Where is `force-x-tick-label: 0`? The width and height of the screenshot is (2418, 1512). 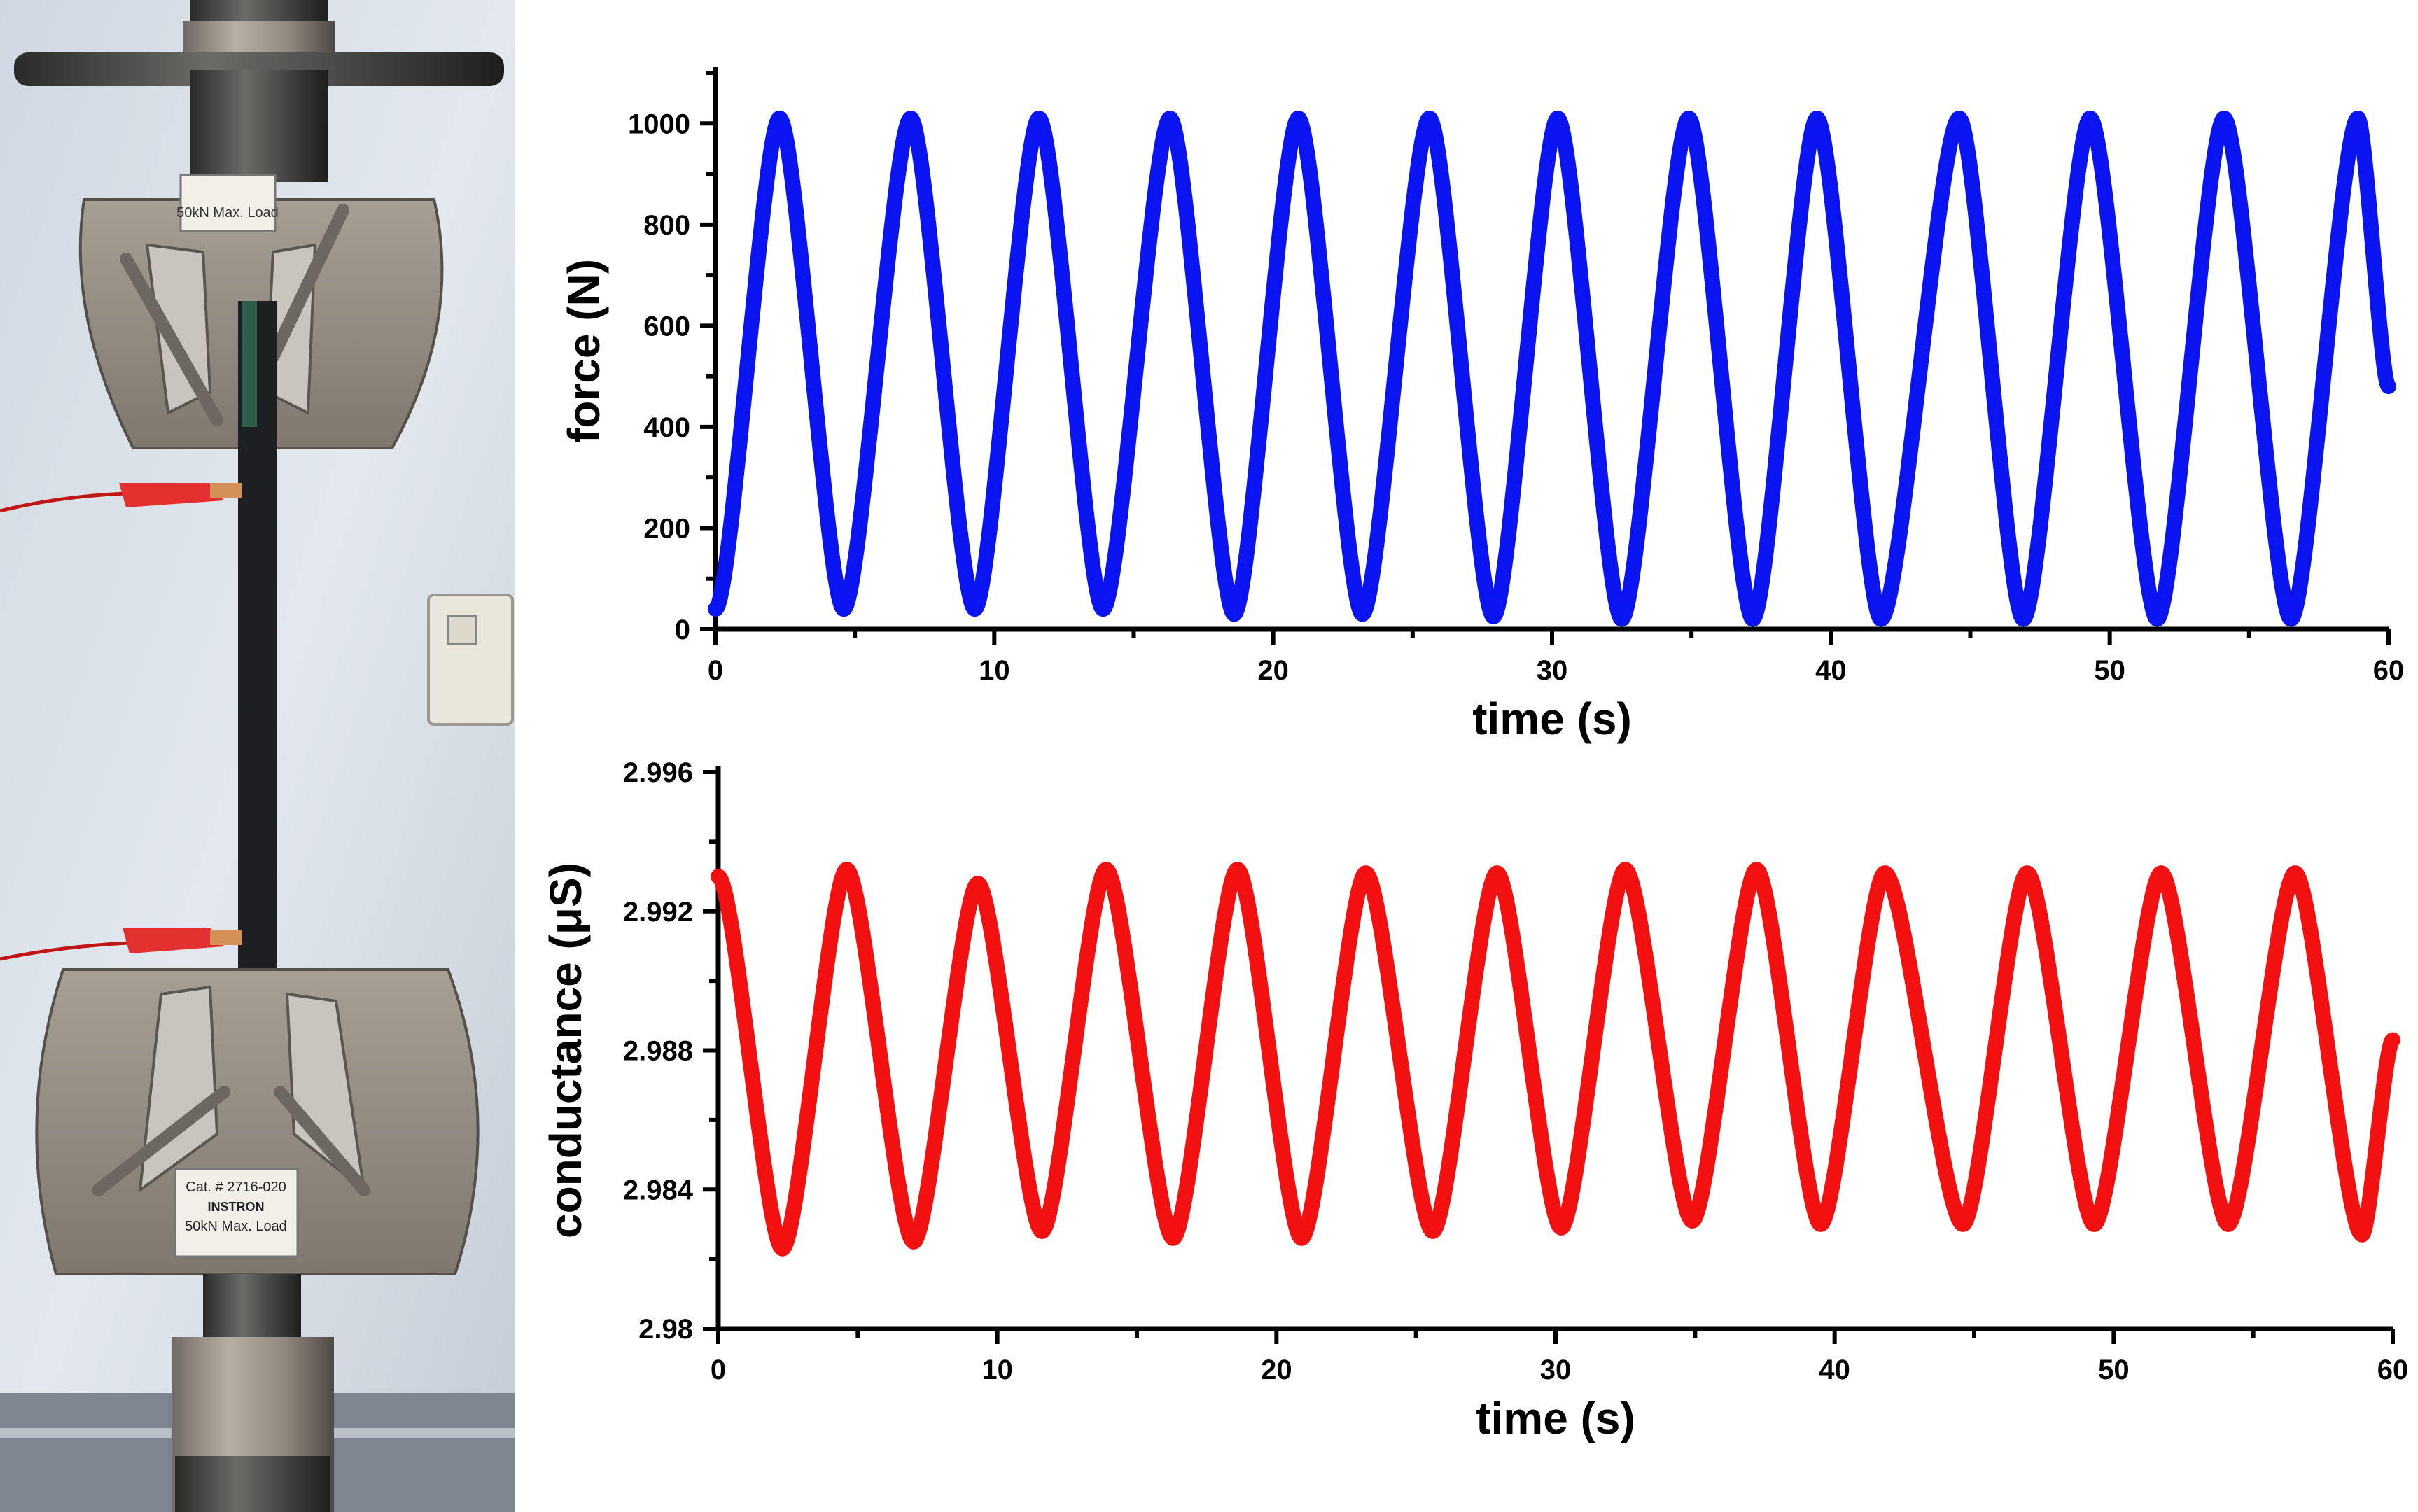 force-x-tick-label: 0 is located at coordinates (715, 670).